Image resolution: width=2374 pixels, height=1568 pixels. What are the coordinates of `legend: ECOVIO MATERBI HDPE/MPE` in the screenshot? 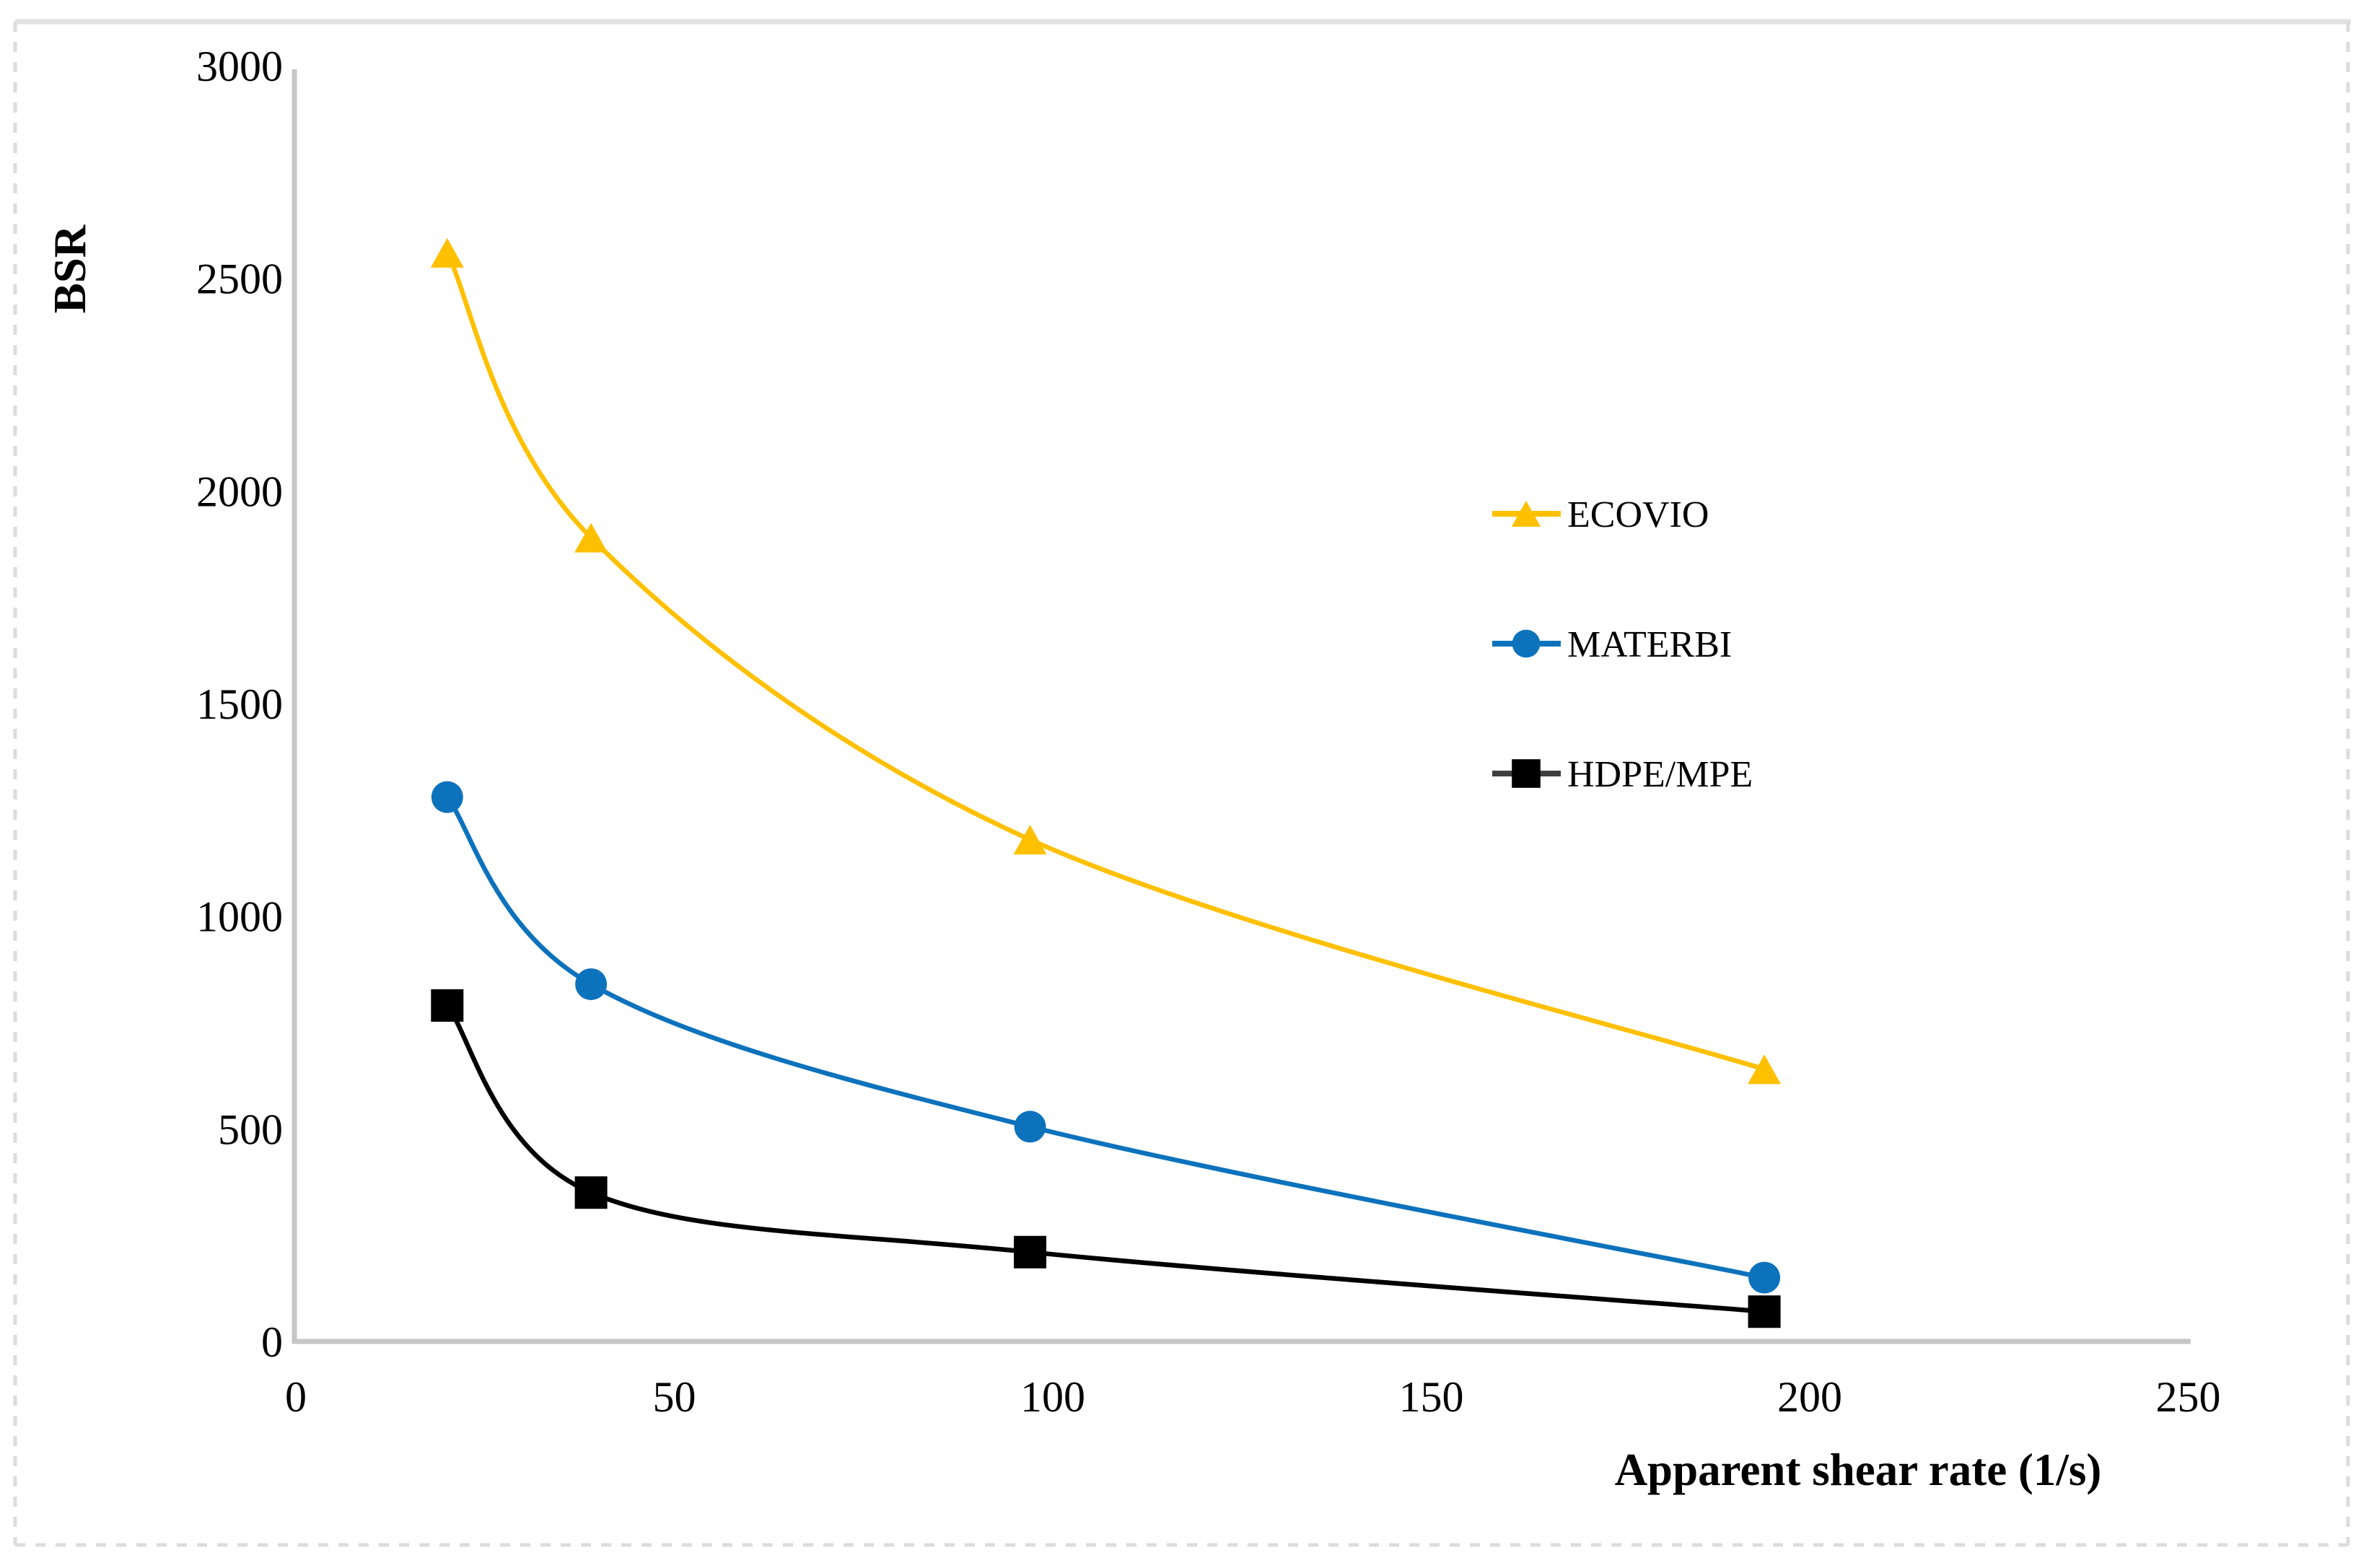 It's located at (1622, 644).